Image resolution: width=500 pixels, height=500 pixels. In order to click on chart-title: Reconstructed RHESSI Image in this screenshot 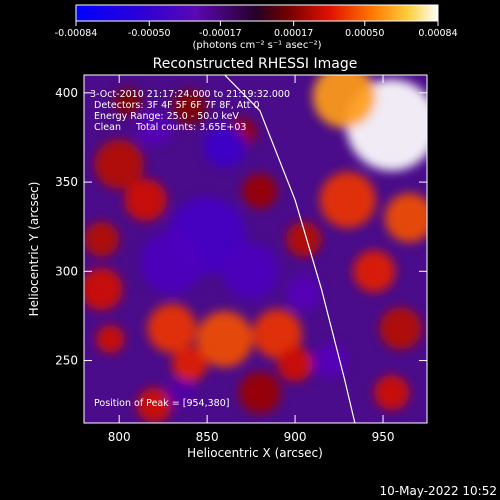, I will do `click(255, 64)`.